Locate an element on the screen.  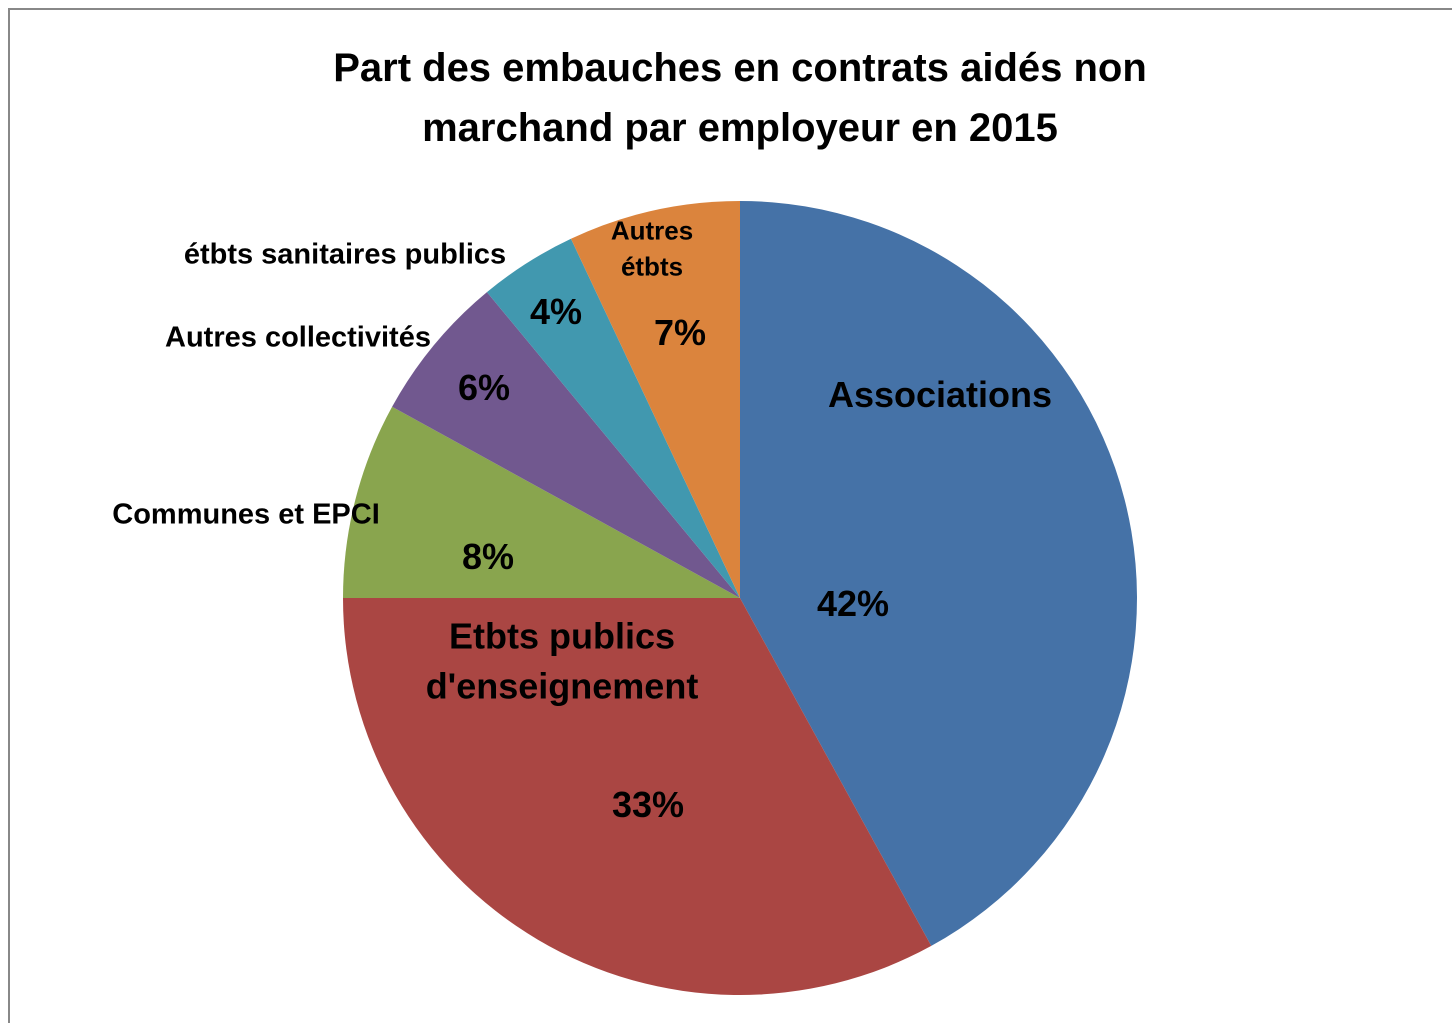
value-label: 7% is located at coordinates (680, 332).